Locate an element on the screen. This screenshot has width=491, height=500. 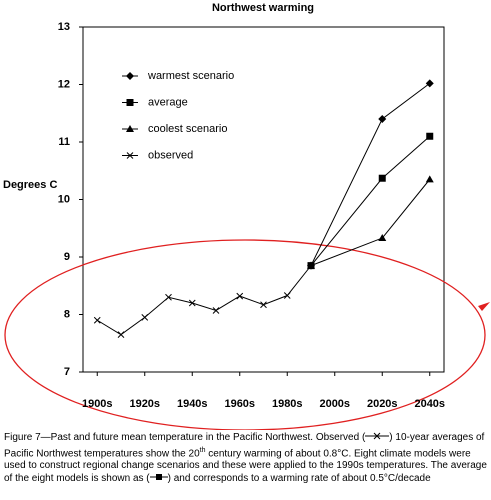
x-tick-label: 2020s is located at coordinates (382, 404).